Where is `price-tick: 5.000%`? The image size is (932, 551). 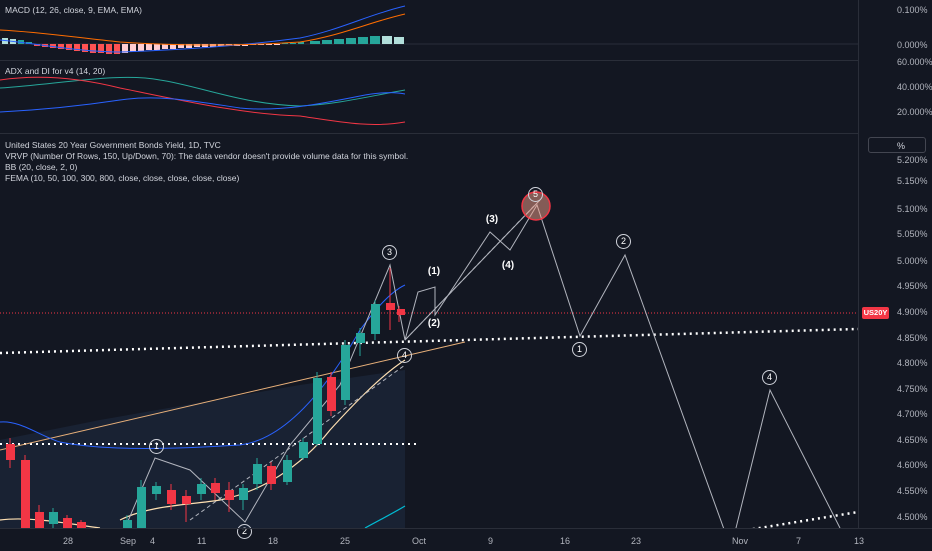 price-tick: 5.000% is located at coordinates (912, 261).